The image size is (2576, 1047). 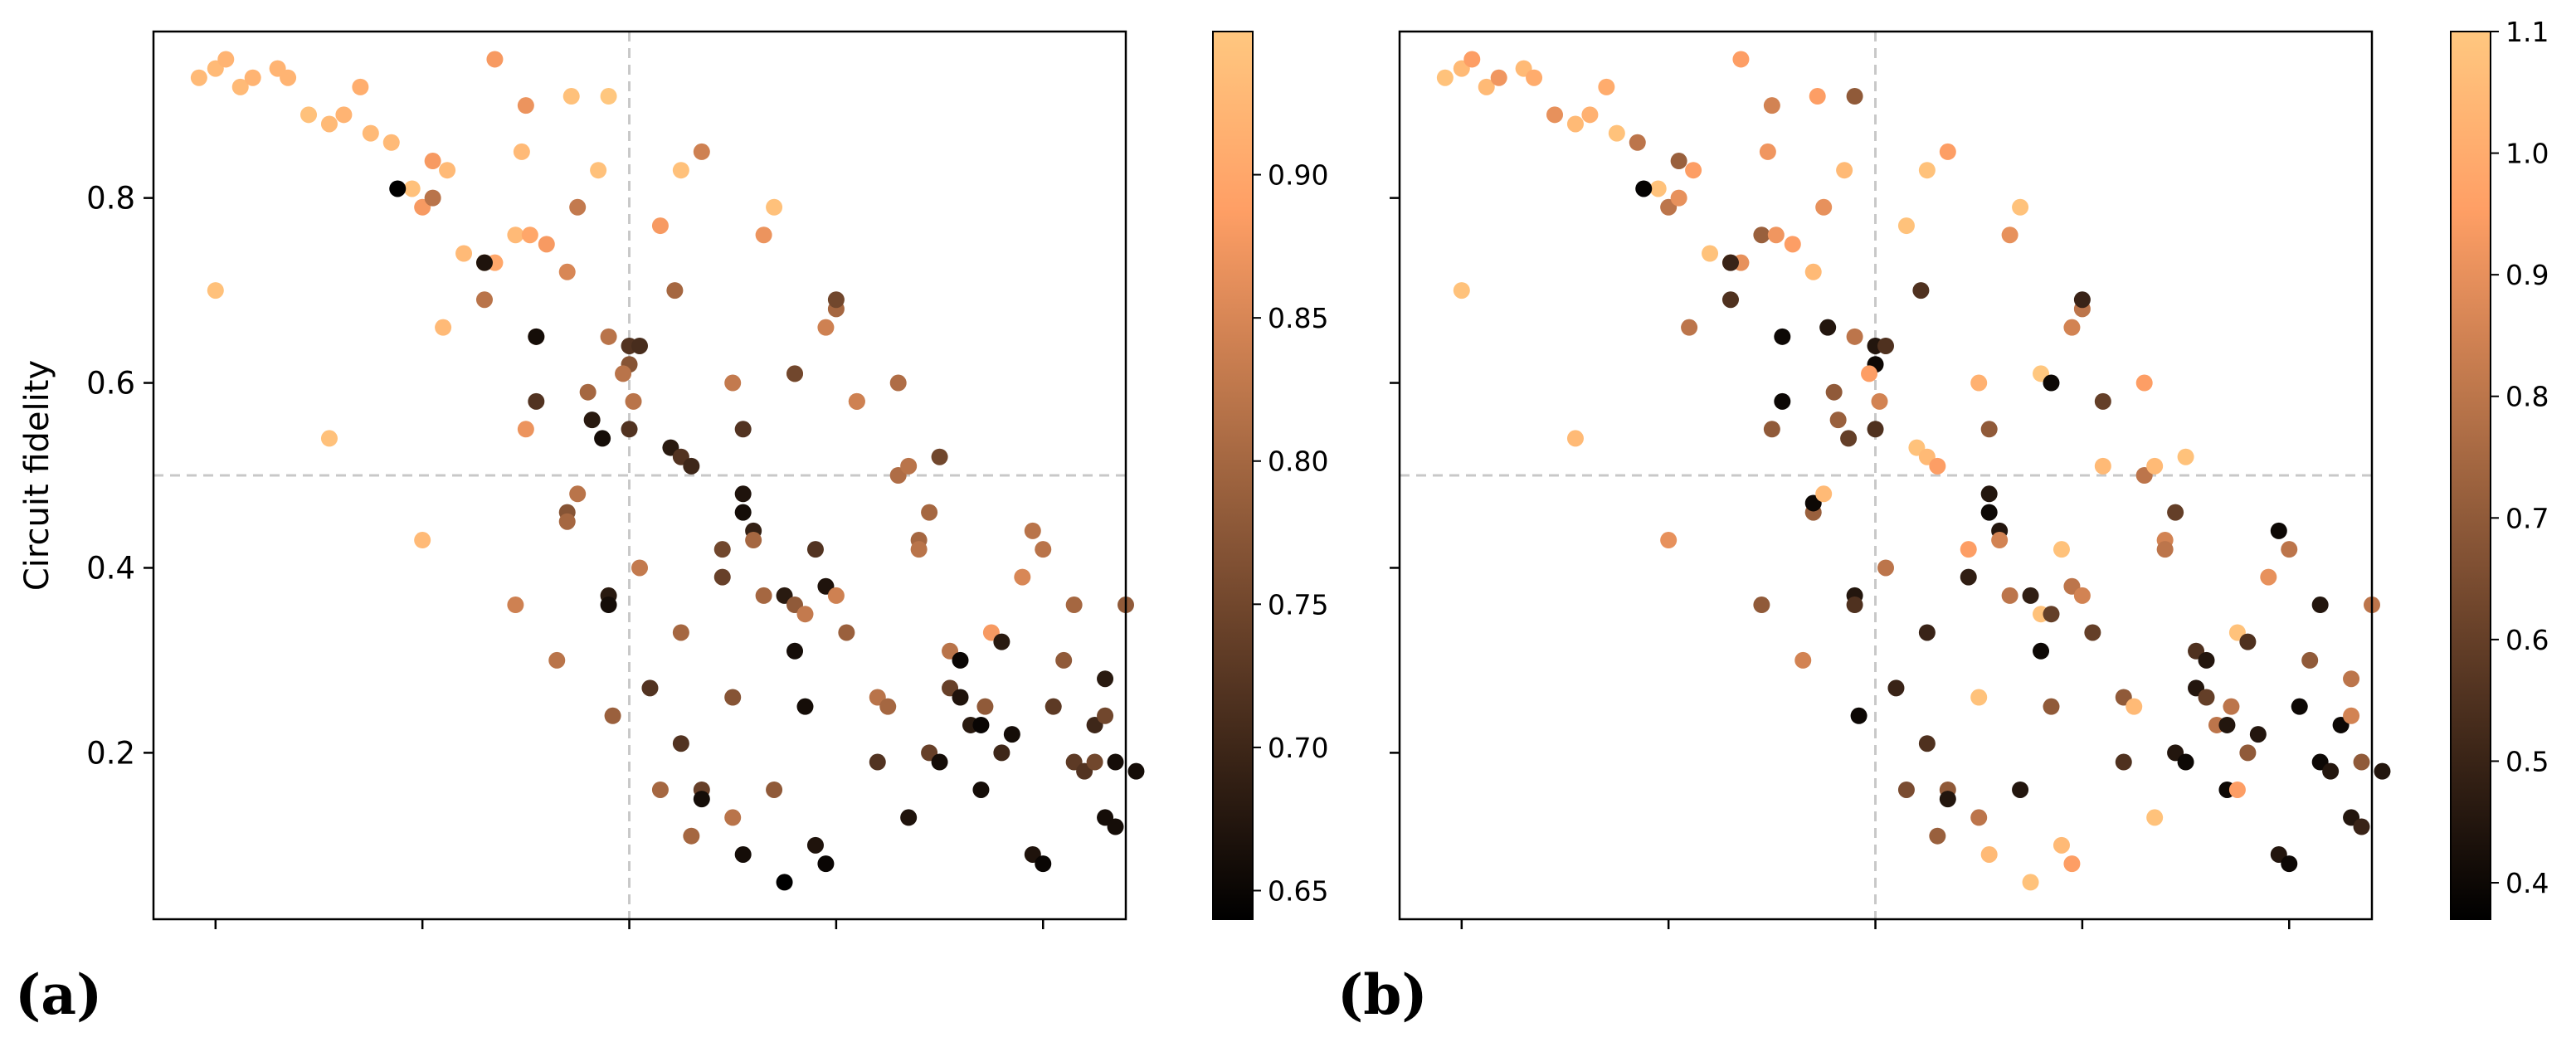 What do you see at coordinates (2527, 397) in the screenshot?
I see `colorbar-tick-label: 0.8` at bounding box center [2527, 397].